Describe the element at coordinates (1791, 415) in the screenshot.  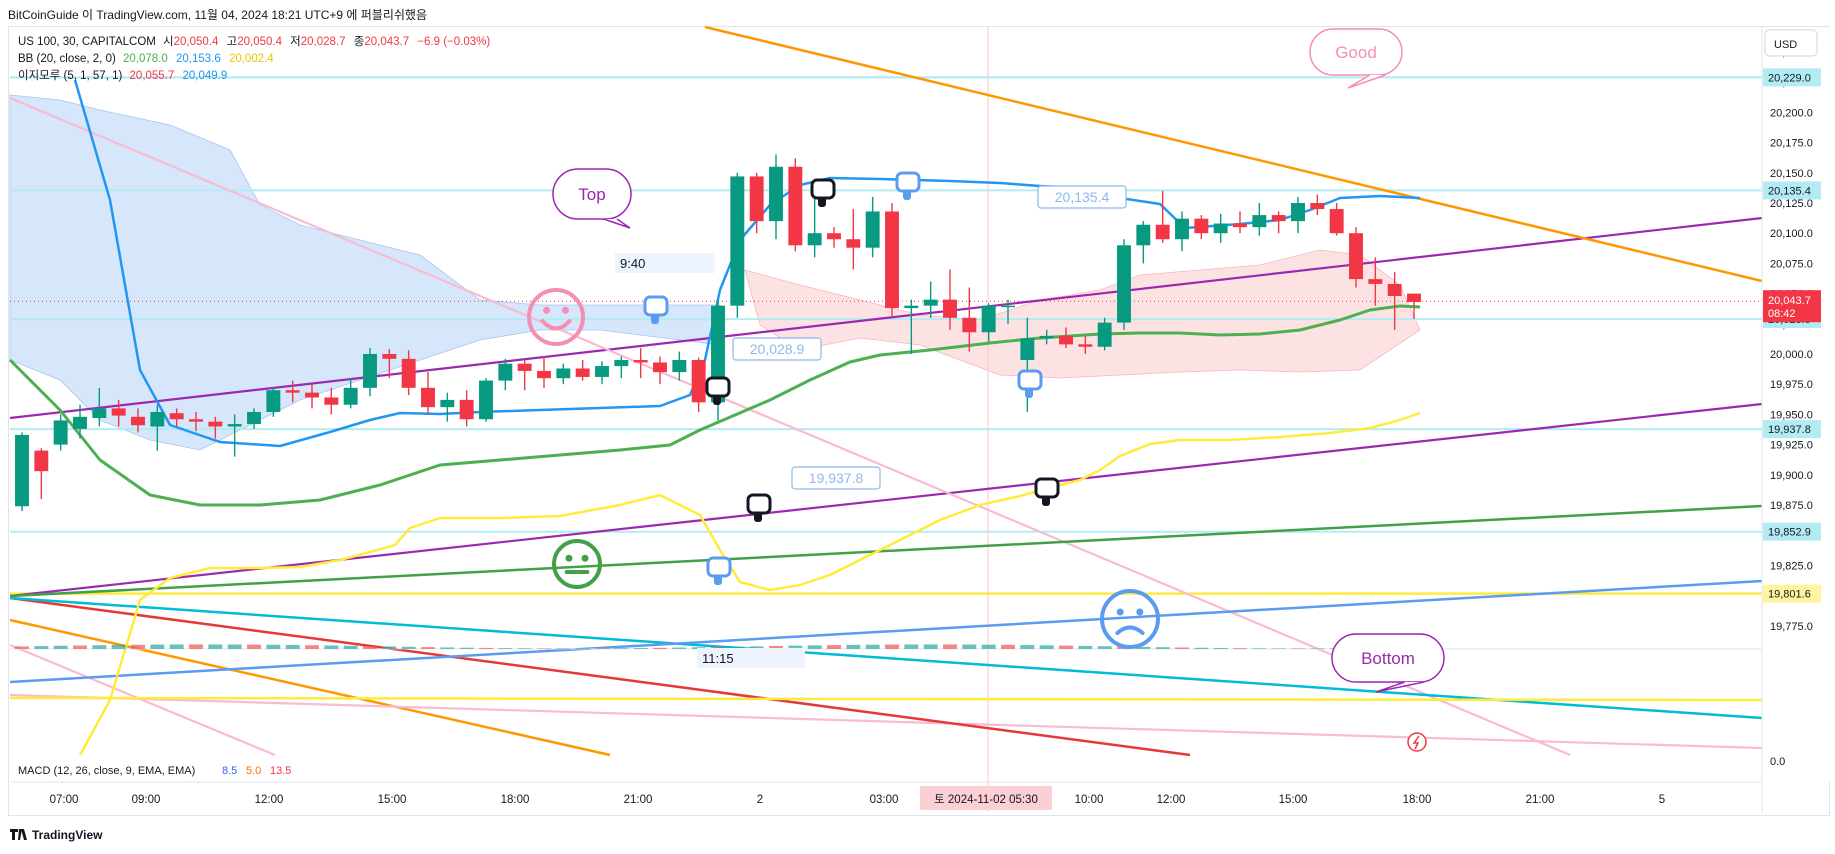
I see `y-tick-label: 19,950.0` at that location.